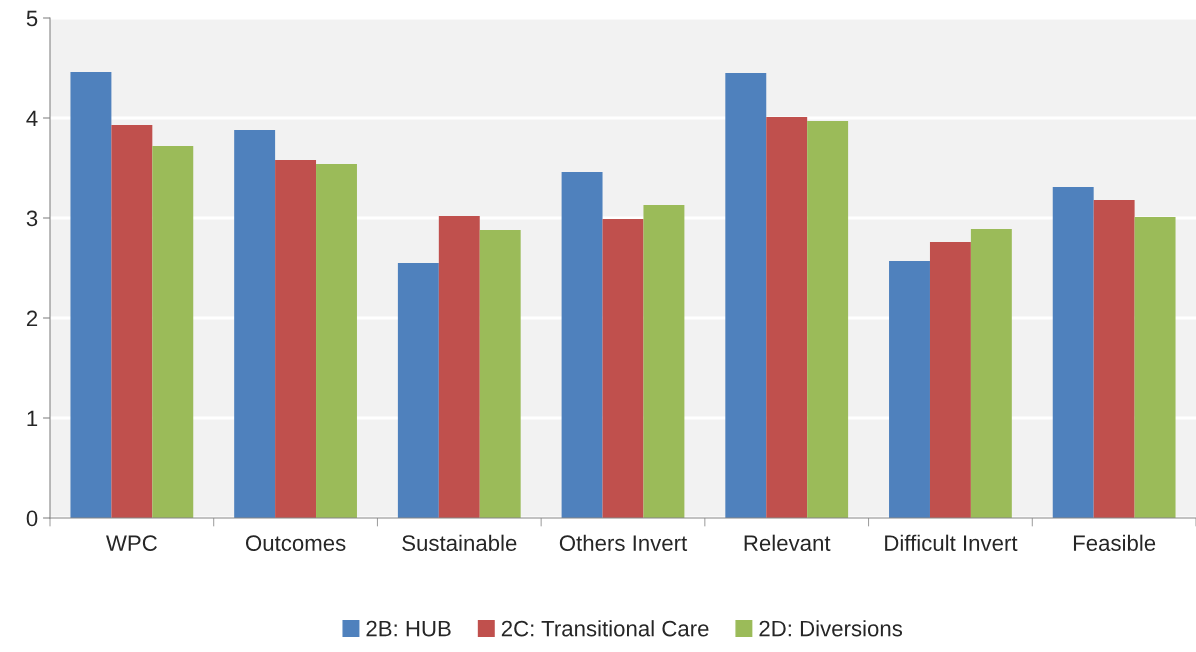  What do you see at coordinates (605, 628) in the screenshot?
I see `legend-label: 2C: Transitional Care` at bounding box center [605, 628].